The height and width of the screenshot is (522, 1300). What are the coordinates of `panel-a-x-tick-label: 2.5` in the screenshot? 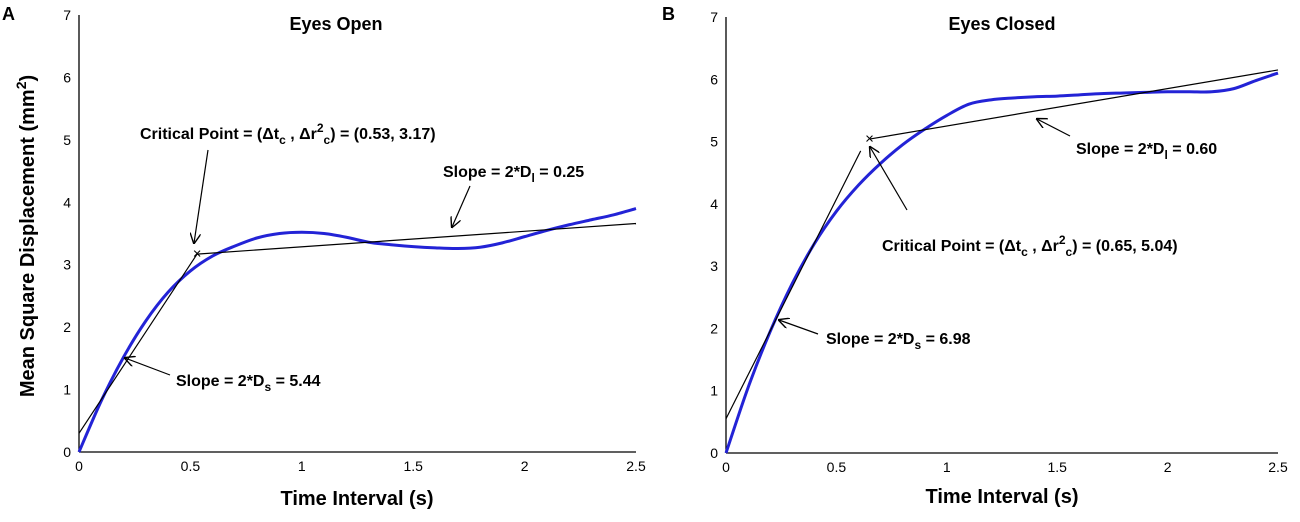 It's located at (636, 466).